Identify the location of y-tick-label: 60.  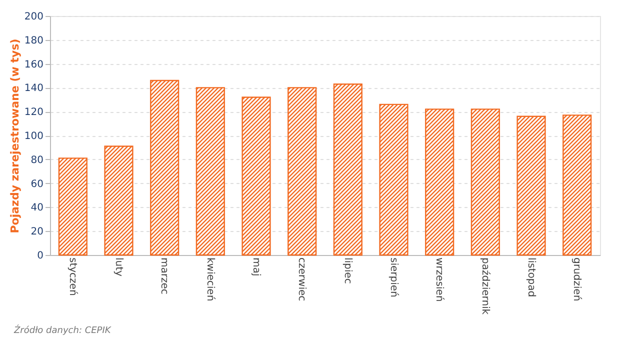
(37, 184).